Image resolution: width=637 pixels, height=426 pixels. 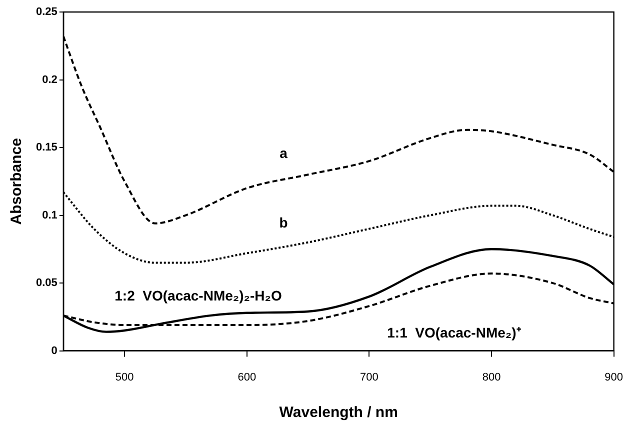 I want to click on x-tick-label: 800, so click(x=491, y=377).